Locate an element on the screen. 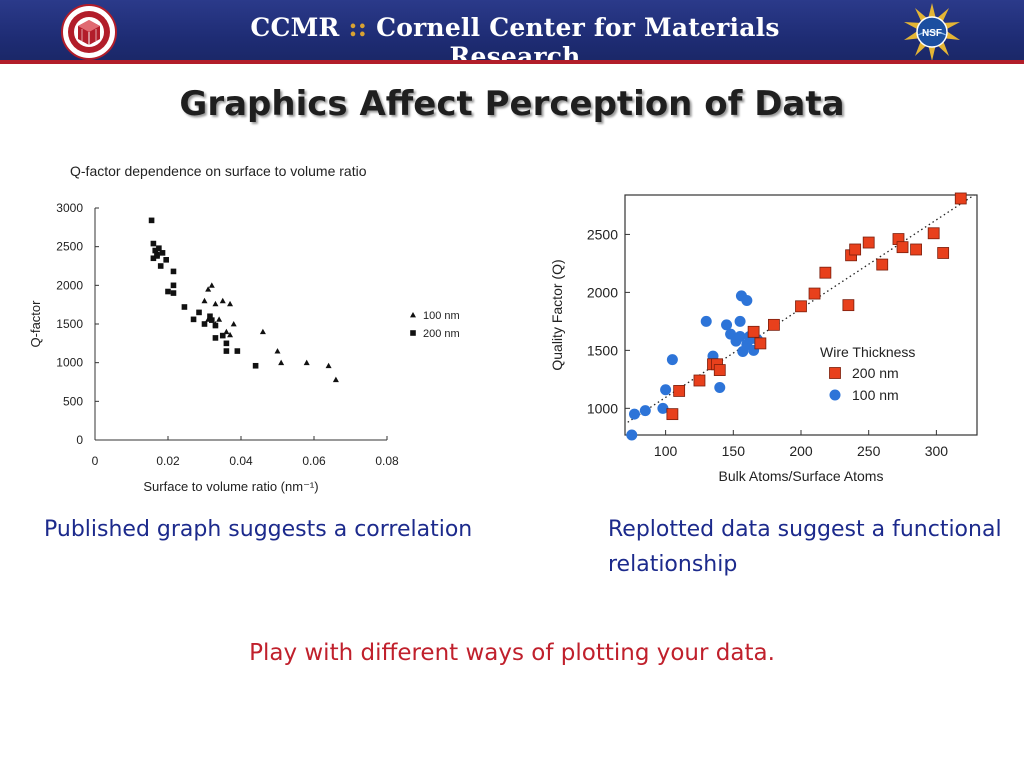 The image size is (1024, 768). y-tick-label: 2500 is located at coordinates (602, 234).